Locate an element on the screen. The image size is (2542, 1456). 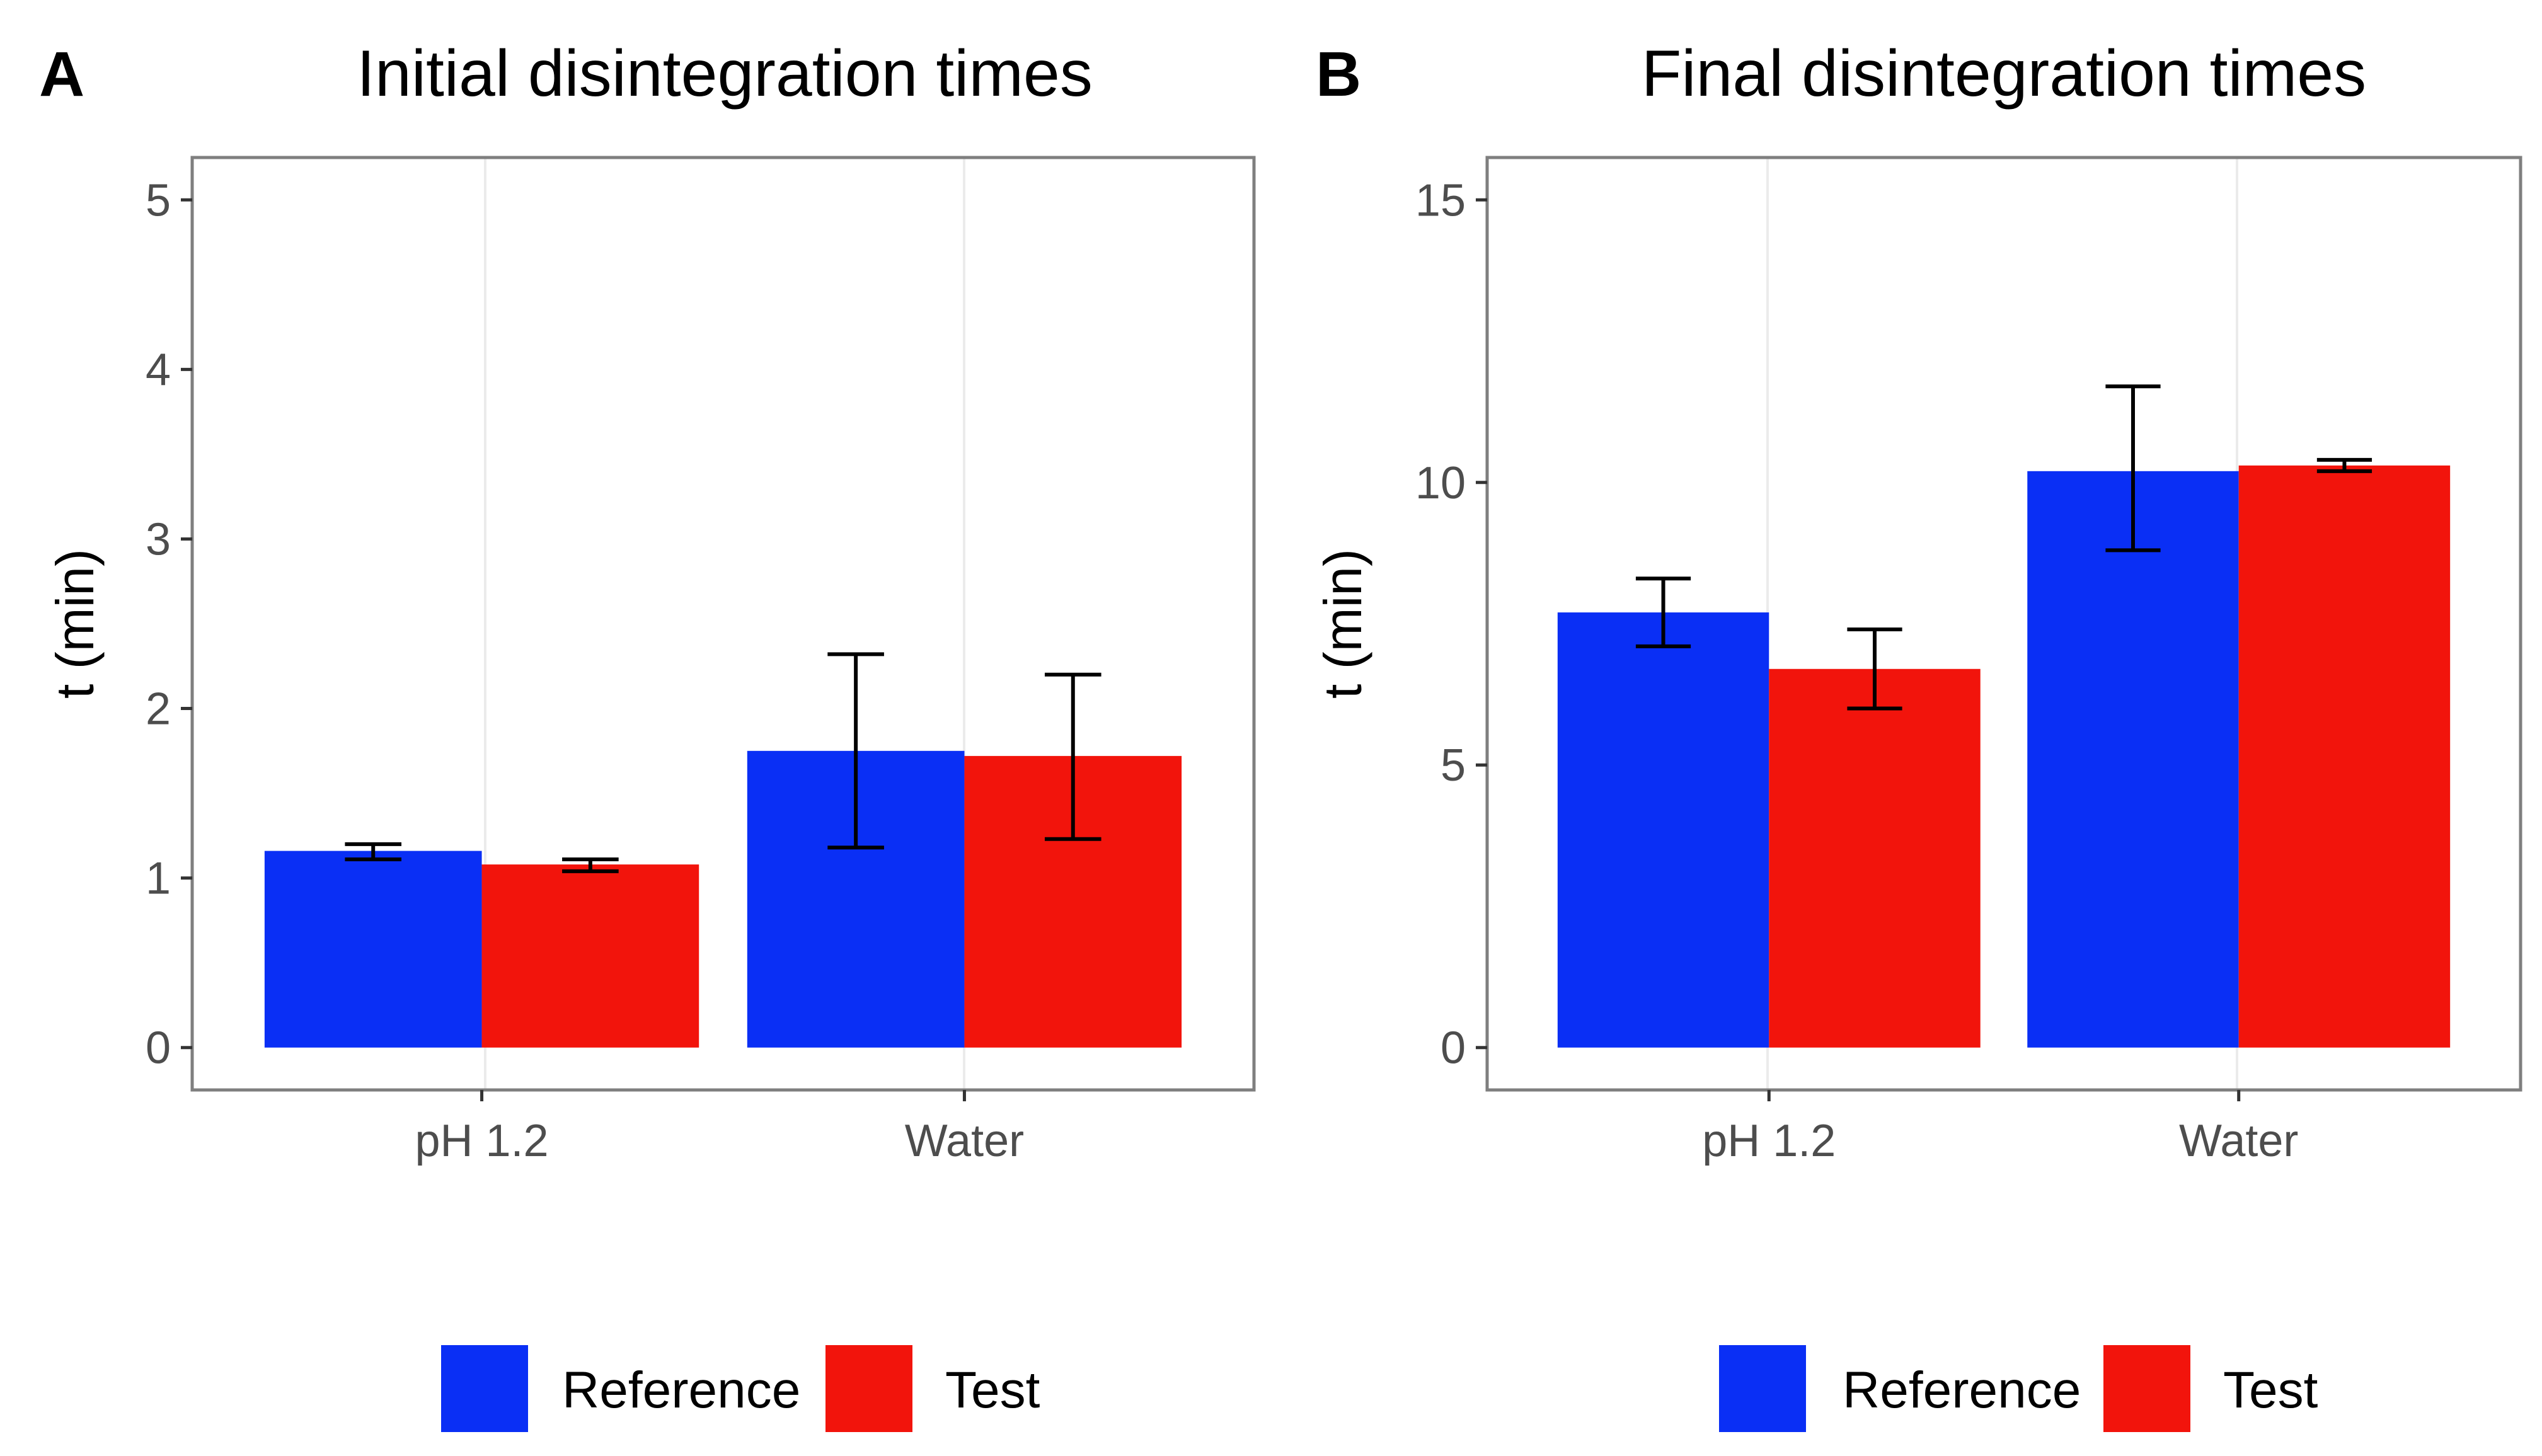
panel-a-y-axis-title: t (min) is located at coordinates (75, 624).